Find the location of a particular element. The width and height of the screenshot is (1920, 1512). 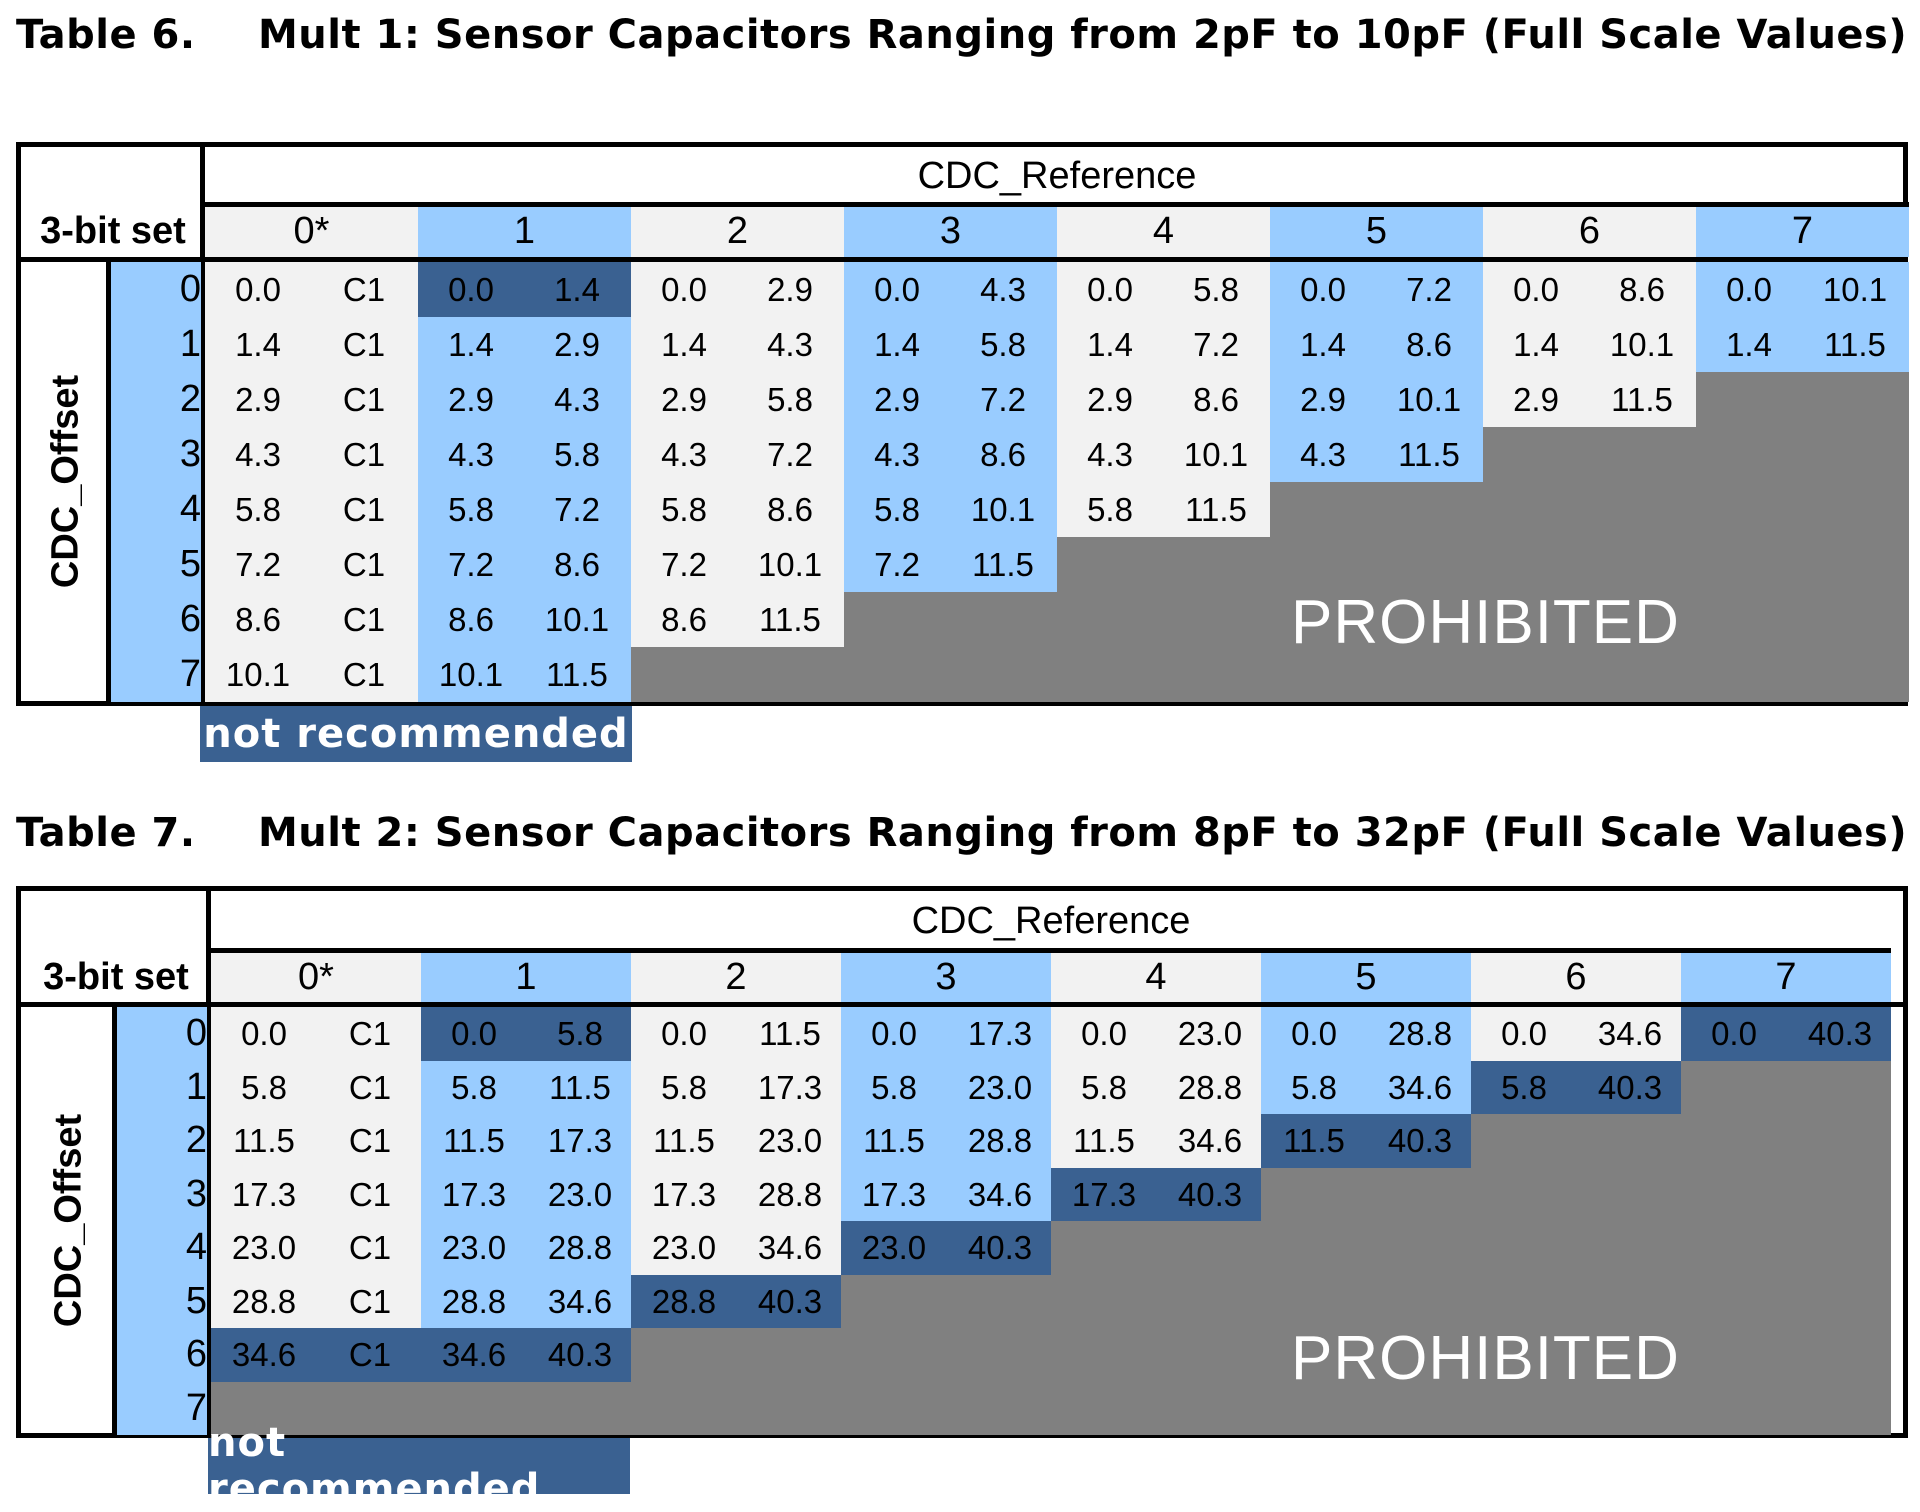

table-cell: 1.4 4.3 is located at coordinates (737, 344).